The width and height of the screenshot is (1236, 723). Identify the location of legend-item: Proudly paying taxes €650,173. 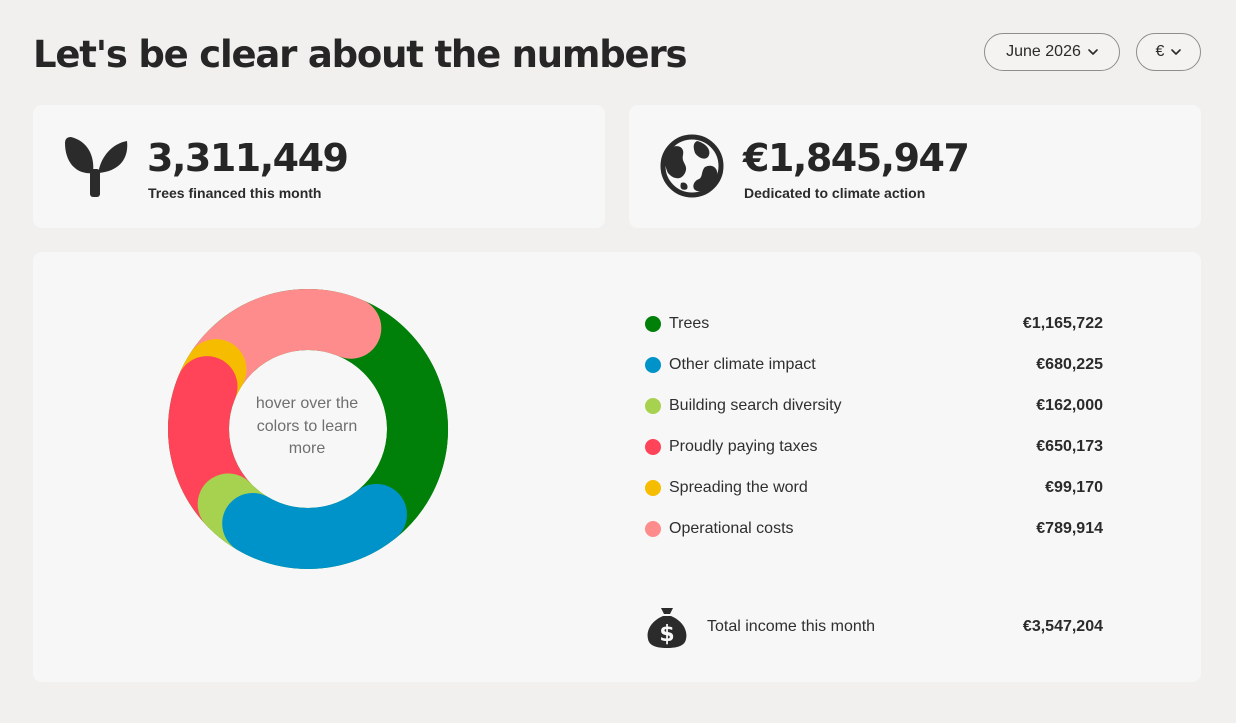
(874, 447).